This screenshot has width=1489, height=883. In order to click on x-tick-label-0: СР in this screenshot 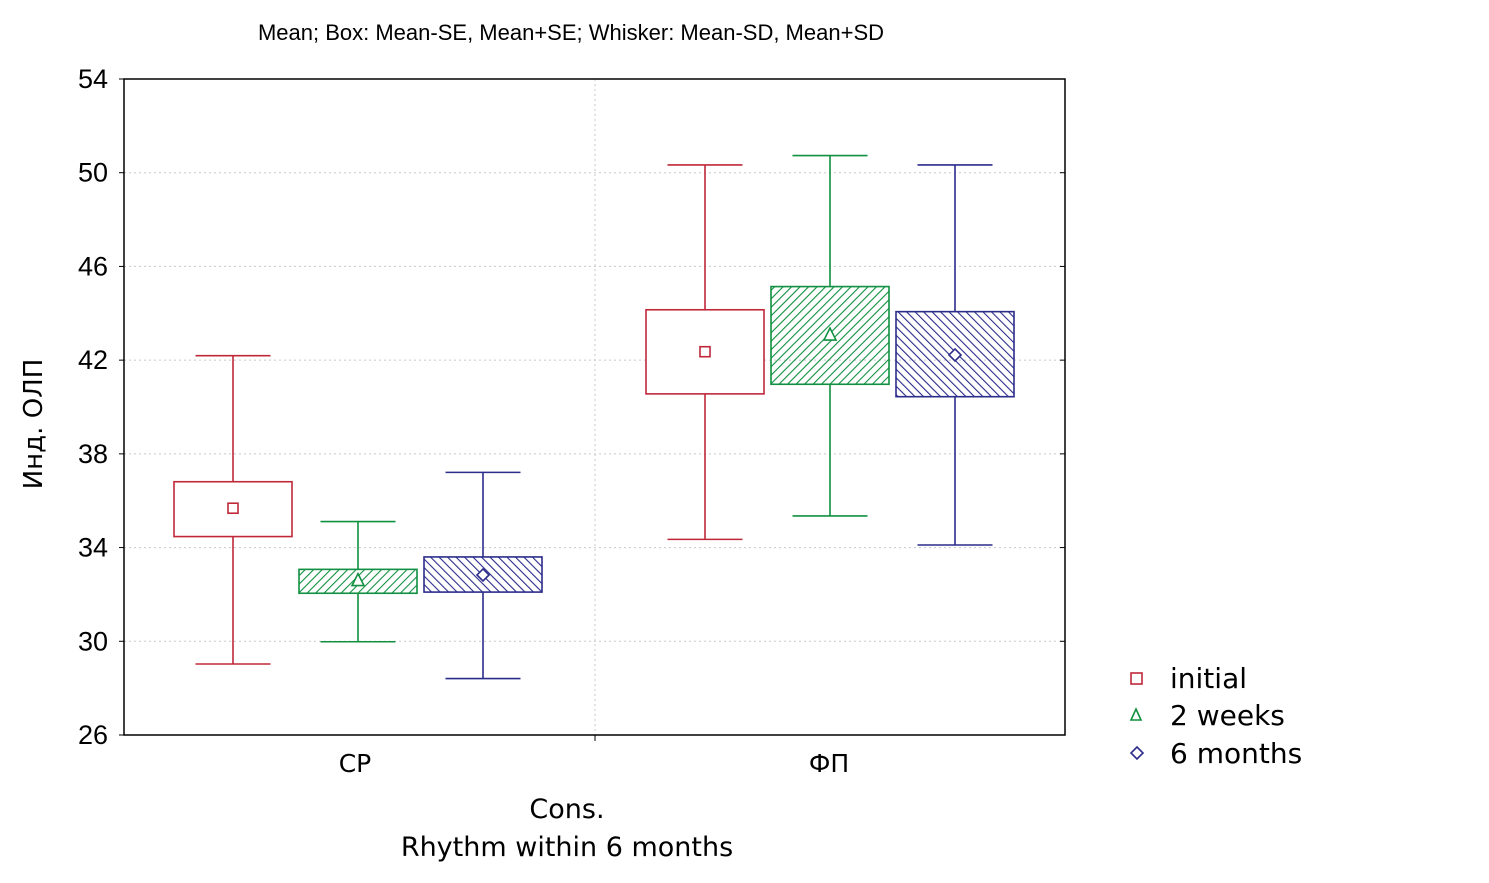, I will do `click(355, 763)`.